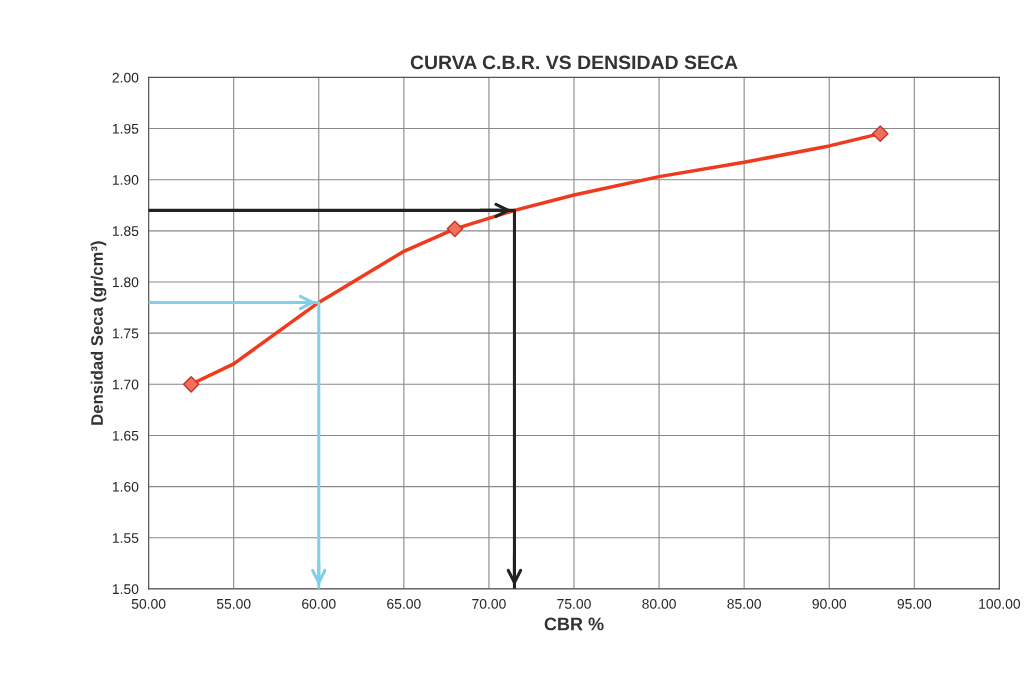 Image resolution: width=1025 pixels, height=673 pixels. I want to click on y-tick-label: 1.75, so click(125, 333).